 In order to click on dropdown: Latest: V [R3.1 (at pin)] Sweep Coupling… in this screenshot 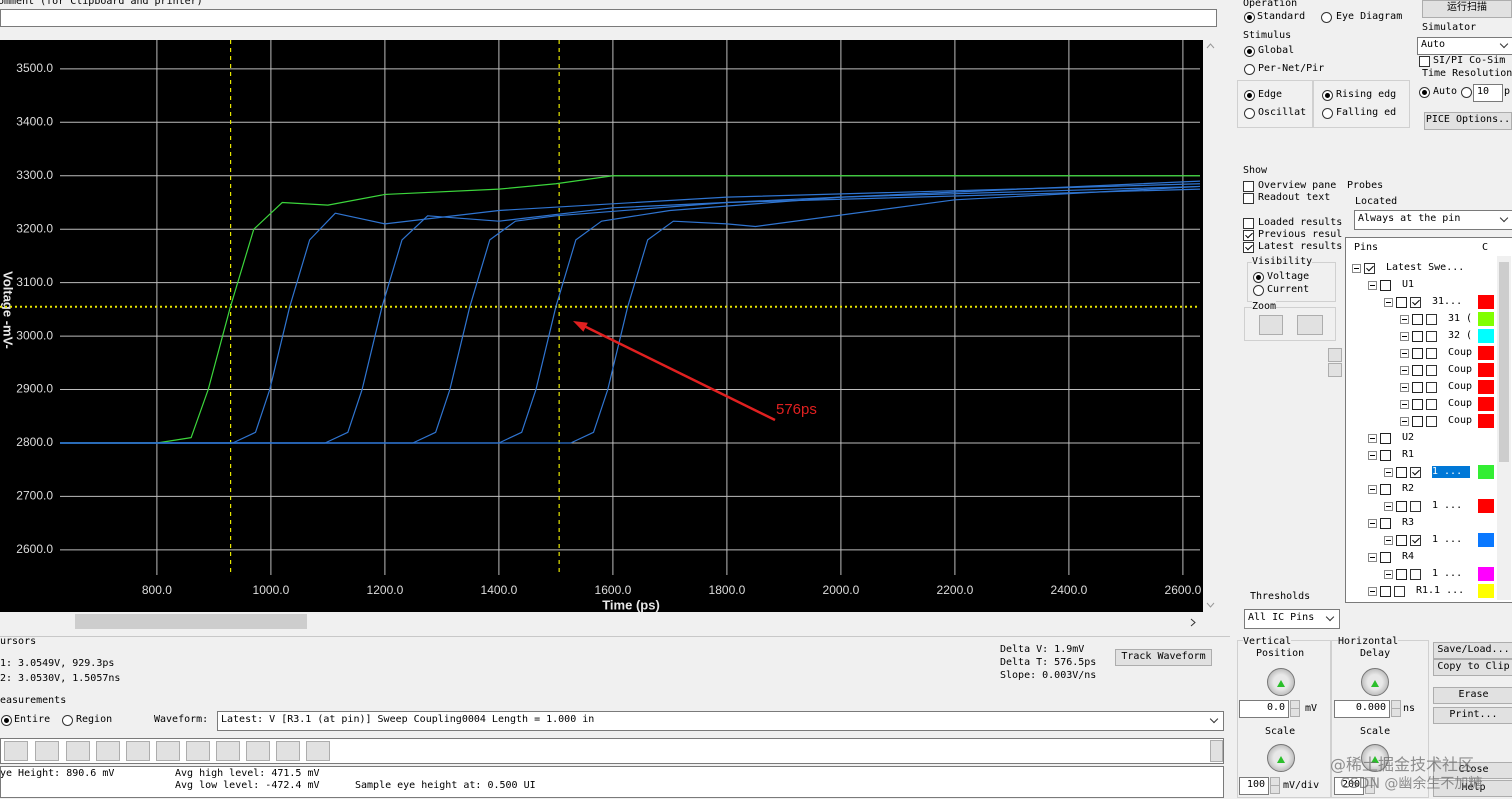, I will do `click(720, 721)`.